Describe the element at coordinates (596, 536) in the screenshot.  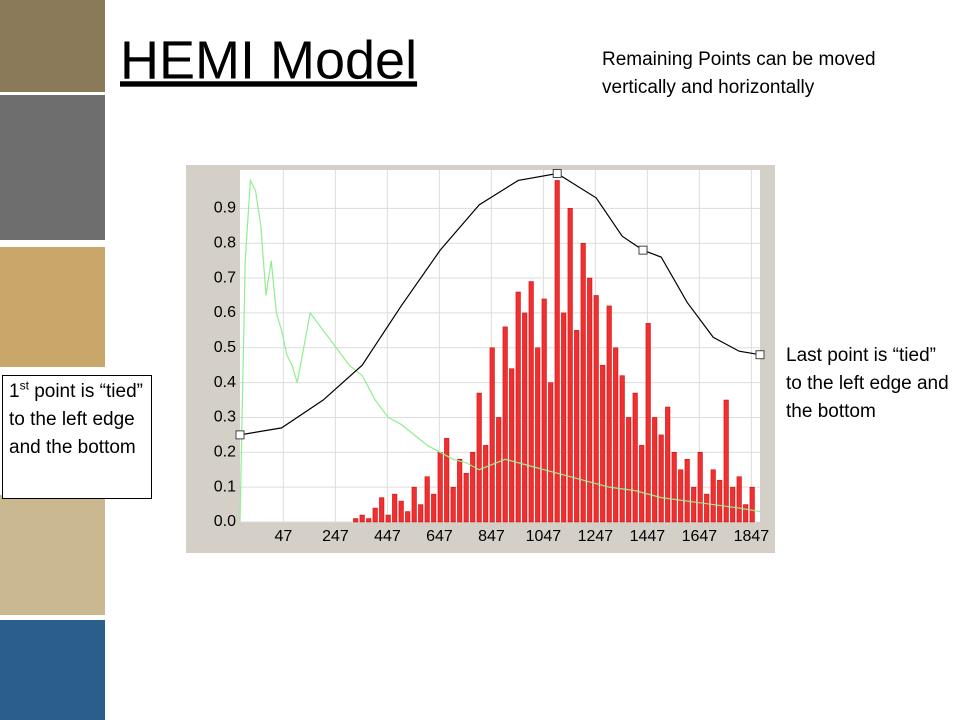
I see `x-tick-label: 1247` at that location.